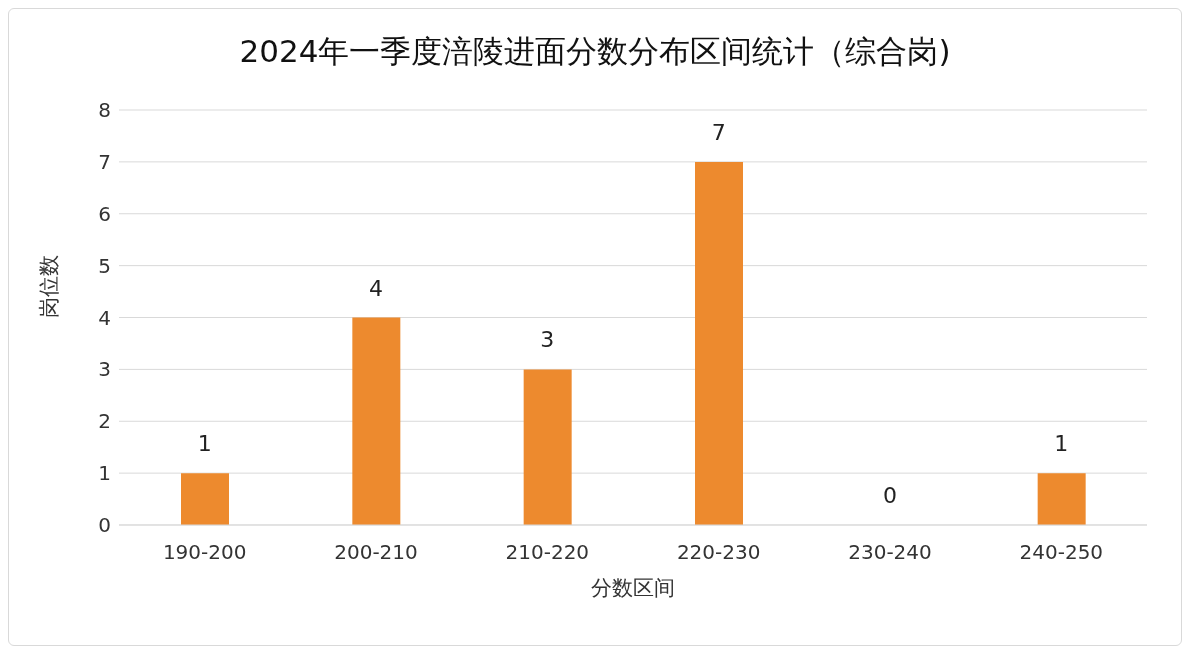 The height and width of the screenshot is (654, 1190). Describe the element at coordinates (104, 421) in the screenshot. I see `y-tick-label: 2` at that location.